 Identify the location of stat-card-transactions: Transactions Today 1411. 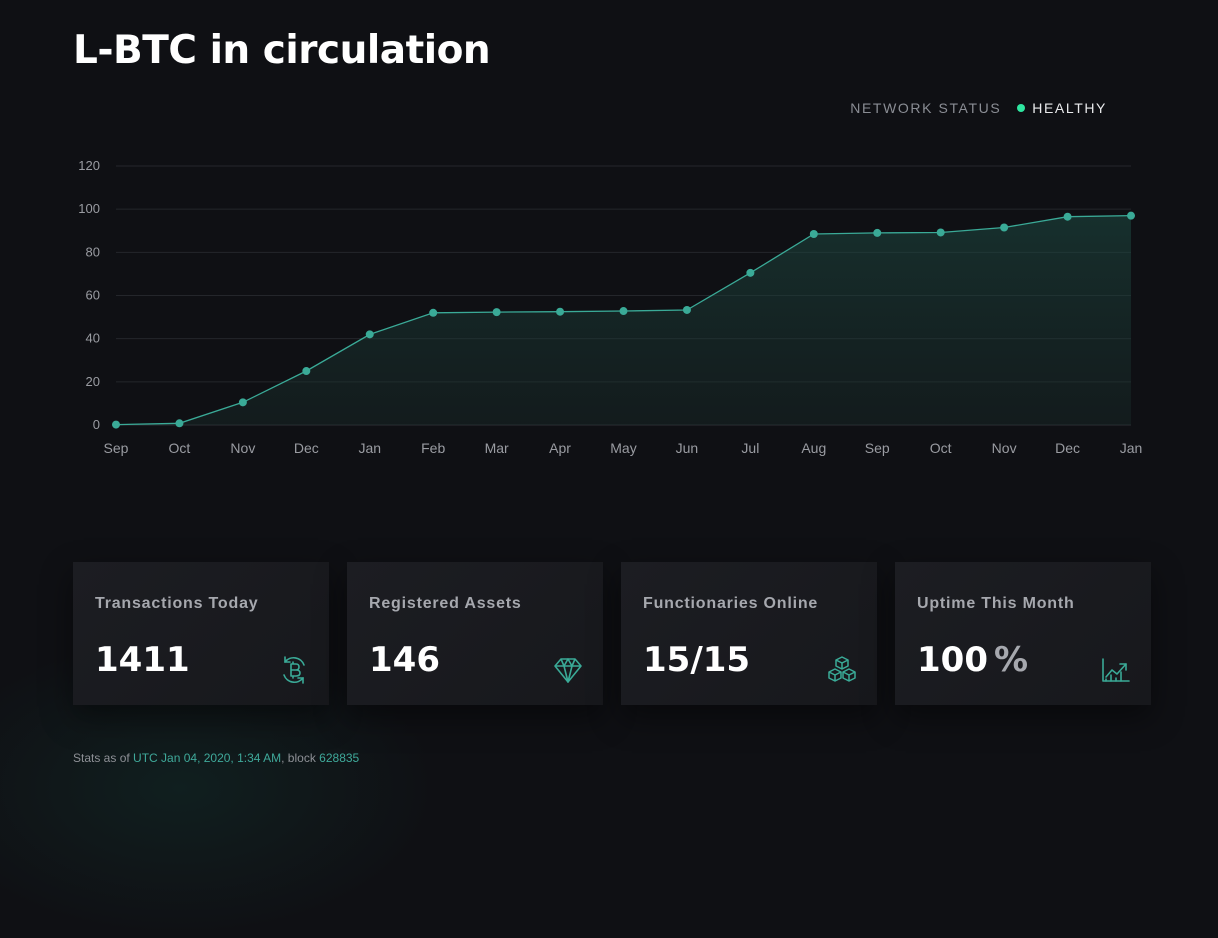
(201, 633).